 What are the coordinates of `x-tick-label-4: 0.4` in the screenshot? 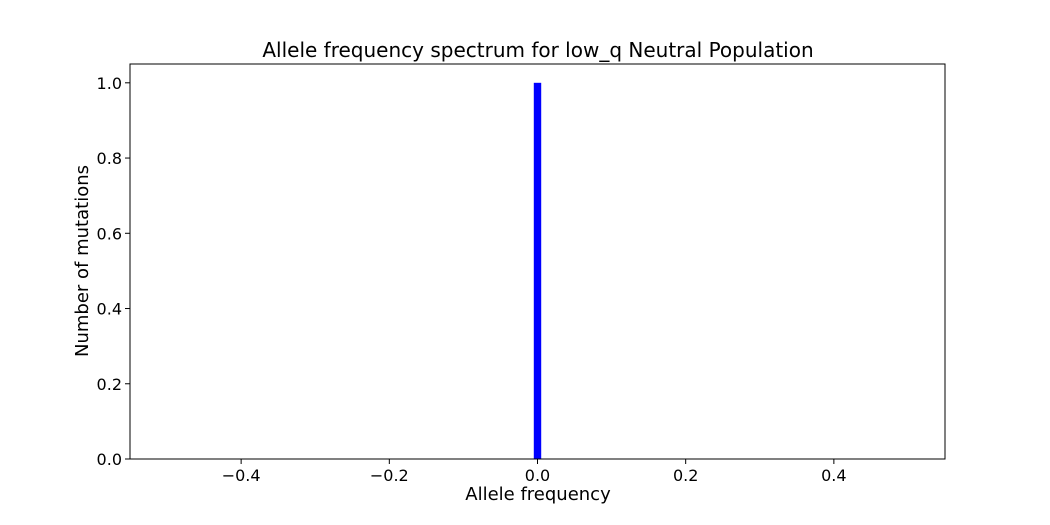 It's located at (833, 475).